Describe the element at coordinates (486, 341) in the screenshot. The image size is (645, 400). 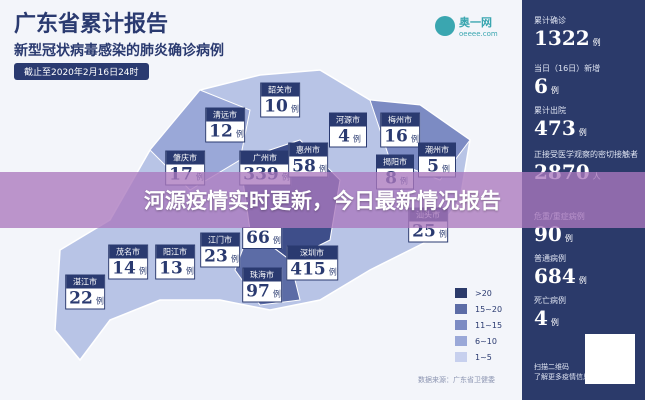
I see `legend-label: 6~10` at that location.